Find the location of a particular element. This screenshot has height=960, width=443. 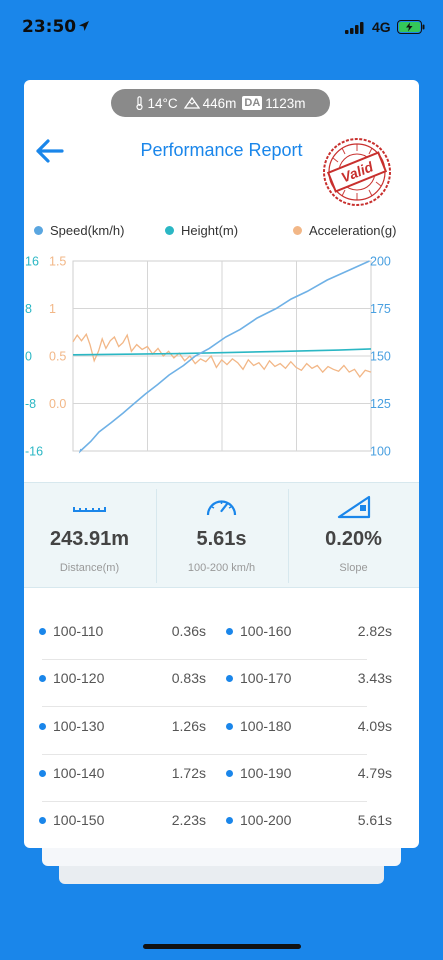

acceleration-axis-tick-label: 0.0 is located at coordinates (57, 404).